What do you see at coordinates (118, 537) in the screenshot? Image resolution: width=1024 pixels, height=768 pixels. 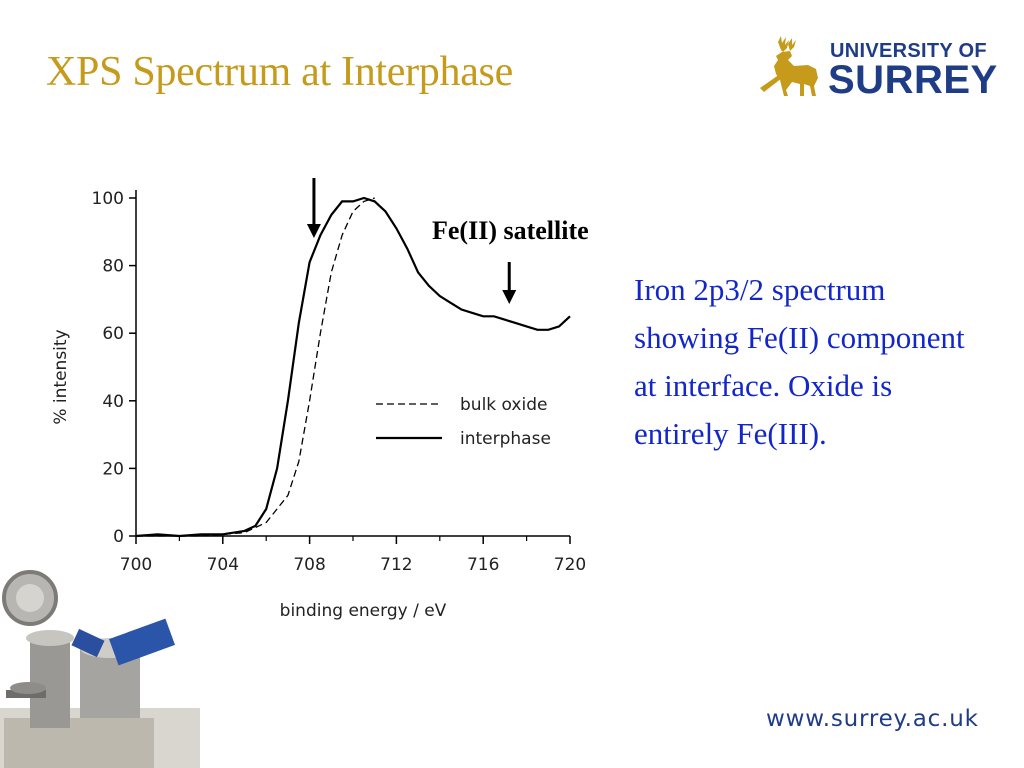 I see `y-tick-label: 0` at bounding box center [118, 537].